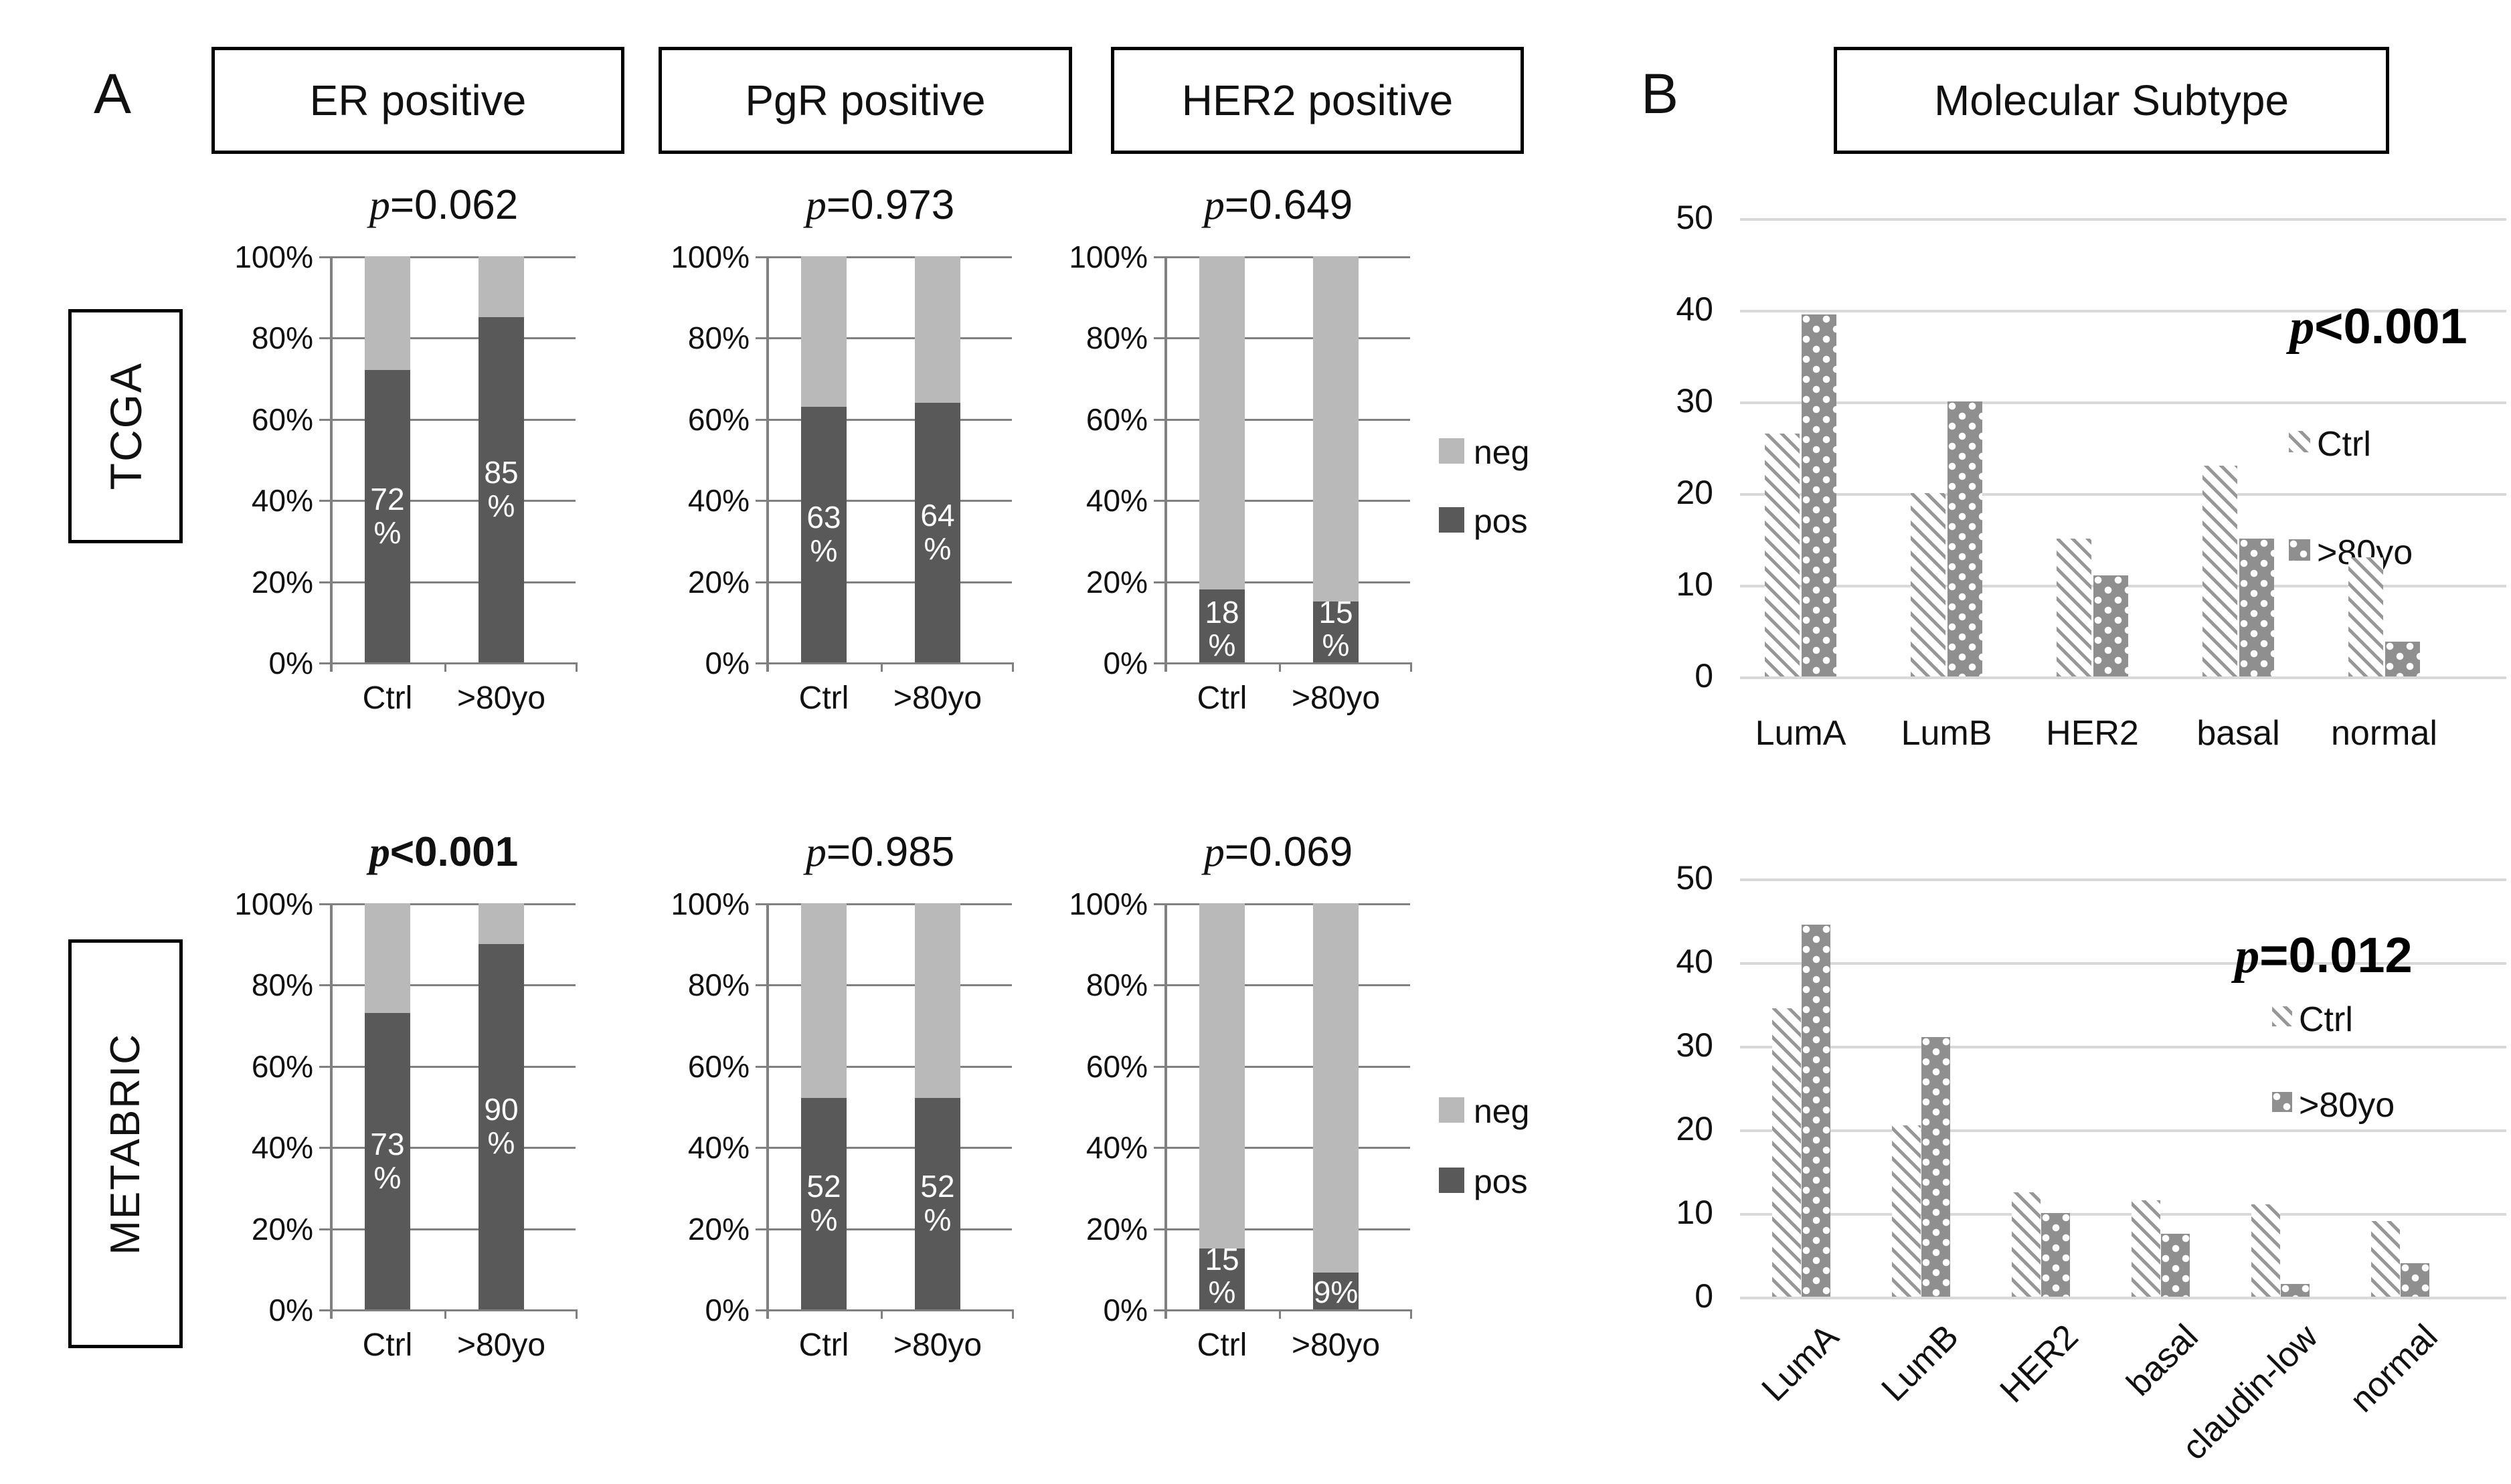 This screenshot has width=2511, height=1484. What do you see at coordinates (282, 581) in the screenshot?
I see `y-tick-label: 20%` at bounding box center [282, 581].